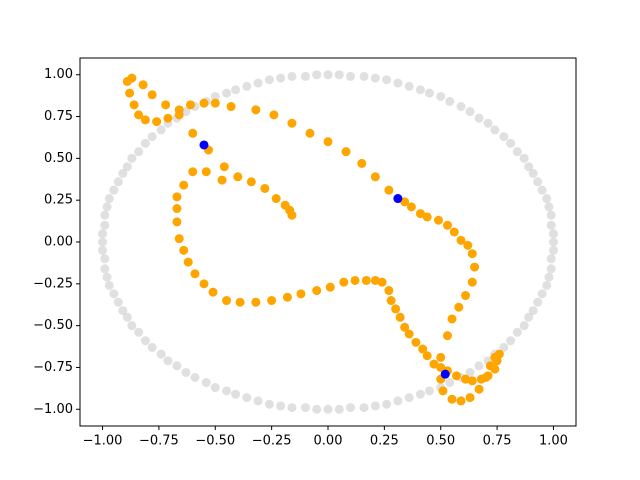 This screenshot has height=480, width=640. Describe the element at coordinates (159, 441) in the screenshot. I see `x-tick-label: −0.75` at that location.